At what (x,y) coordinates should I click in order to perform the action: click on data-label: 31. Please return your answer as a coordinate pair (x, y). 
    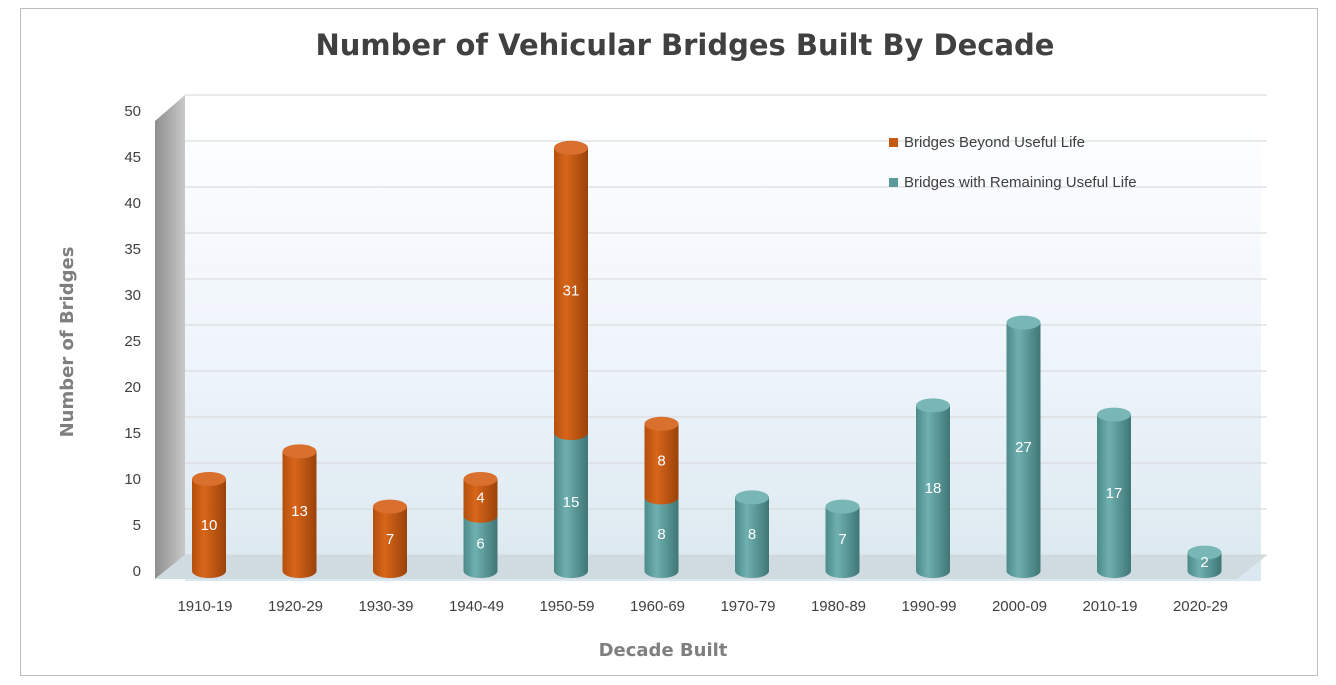
    Looking at the image, I should click on (571, 290).